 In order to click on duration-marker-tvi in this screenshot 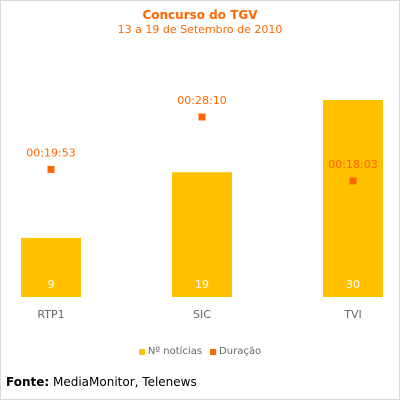, I will do `click(353, 181)`.